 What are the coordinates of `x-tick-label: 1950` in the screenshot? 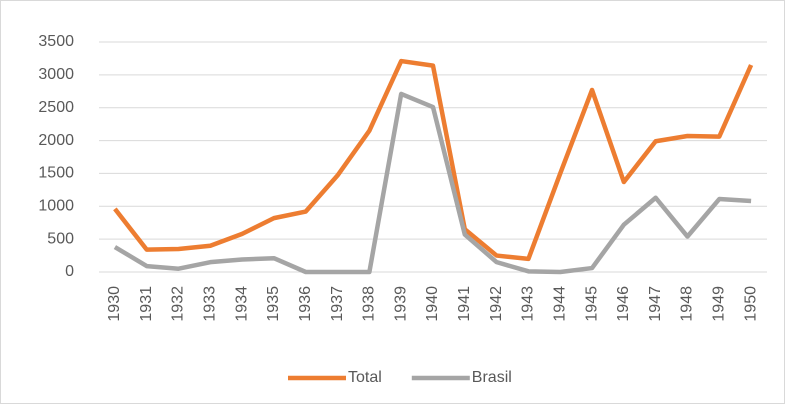 It's located at (750, 304).